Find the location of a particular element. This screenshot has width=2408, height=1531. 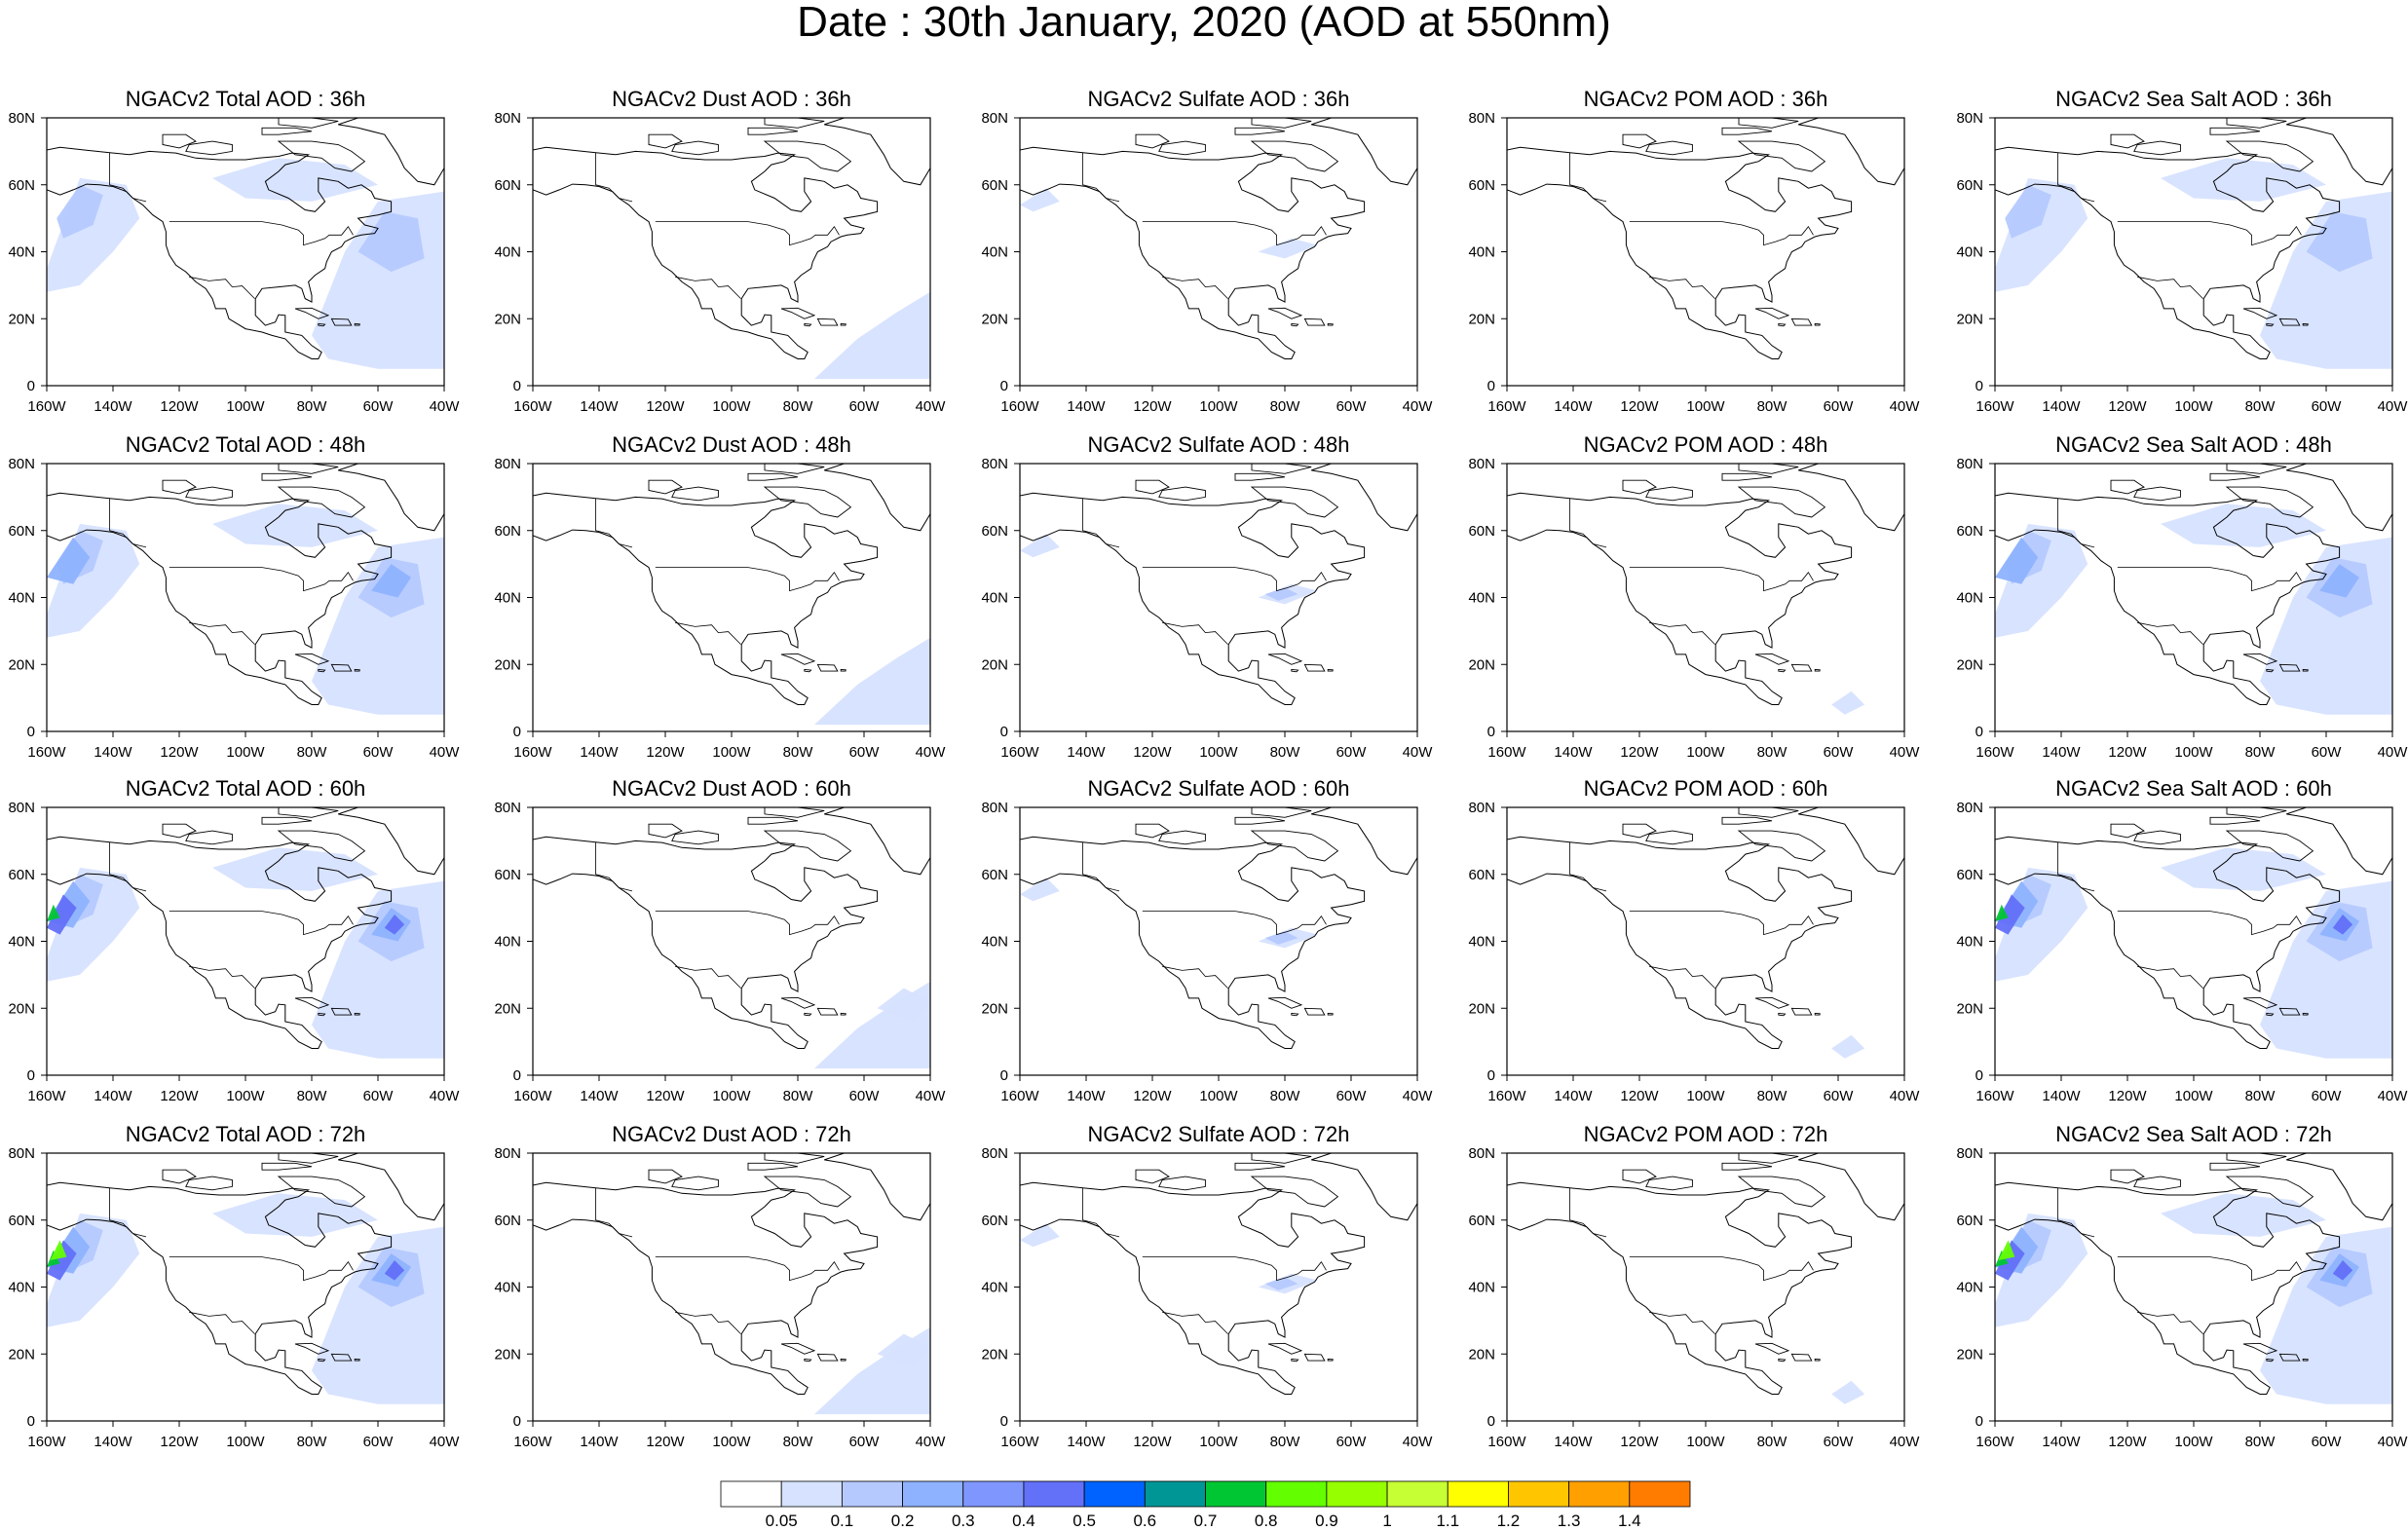

map-panel: 160W 140W 120W 100W 80W 60W 40W 0 20N 40N 60N 80N is located at coordinates (1694, 1297).